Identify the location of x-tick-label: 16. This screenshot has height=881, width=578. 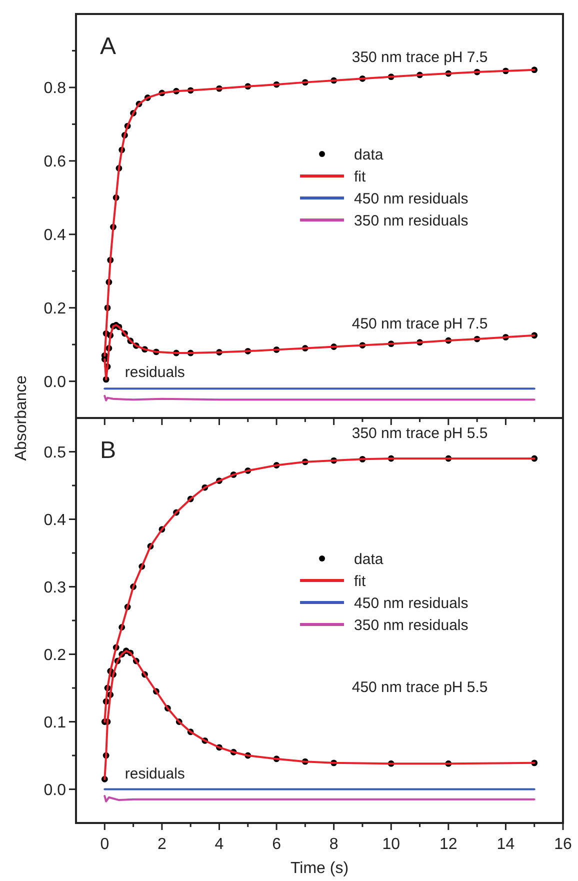
(563, 844).